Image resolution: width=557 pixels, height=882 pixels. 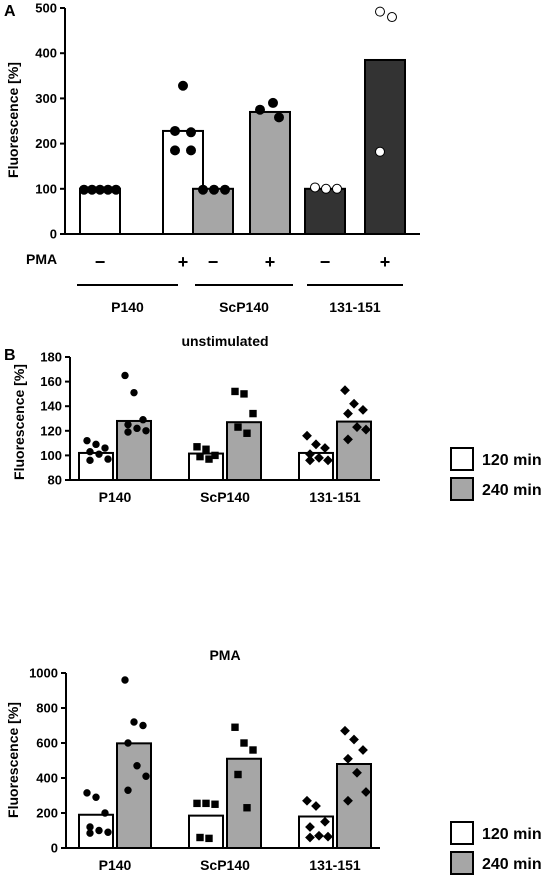 I want to click on panel-a-group-labels: P140 ScP140 131-151, so click(x=240, y=299).